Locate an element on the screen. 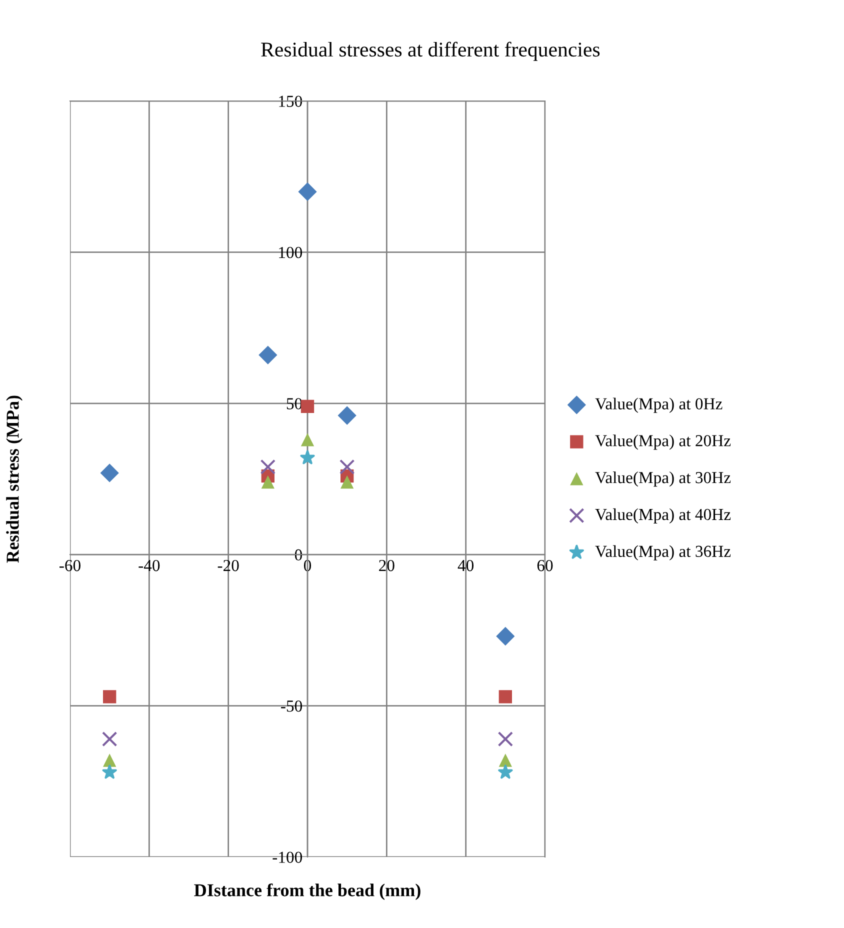  x-tick-label: 0 is located at coordinates (308, 566).